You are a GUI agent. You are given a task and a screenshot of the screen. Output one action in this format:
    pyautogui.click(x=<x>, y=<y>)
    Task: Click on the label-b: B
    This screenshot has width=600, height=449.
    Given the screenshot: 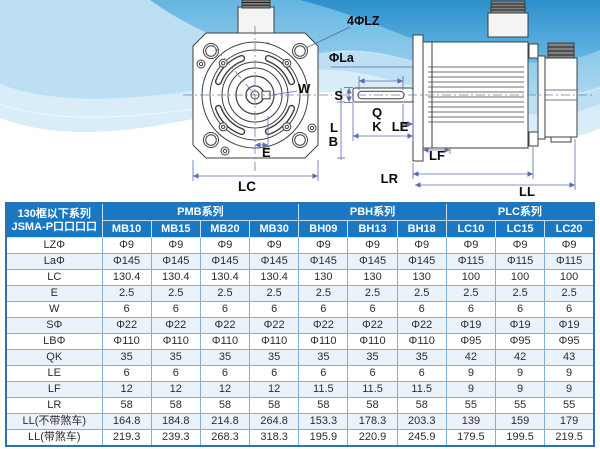 What is the action you would take?
    pyautogui.click(x=333, y=141)
    